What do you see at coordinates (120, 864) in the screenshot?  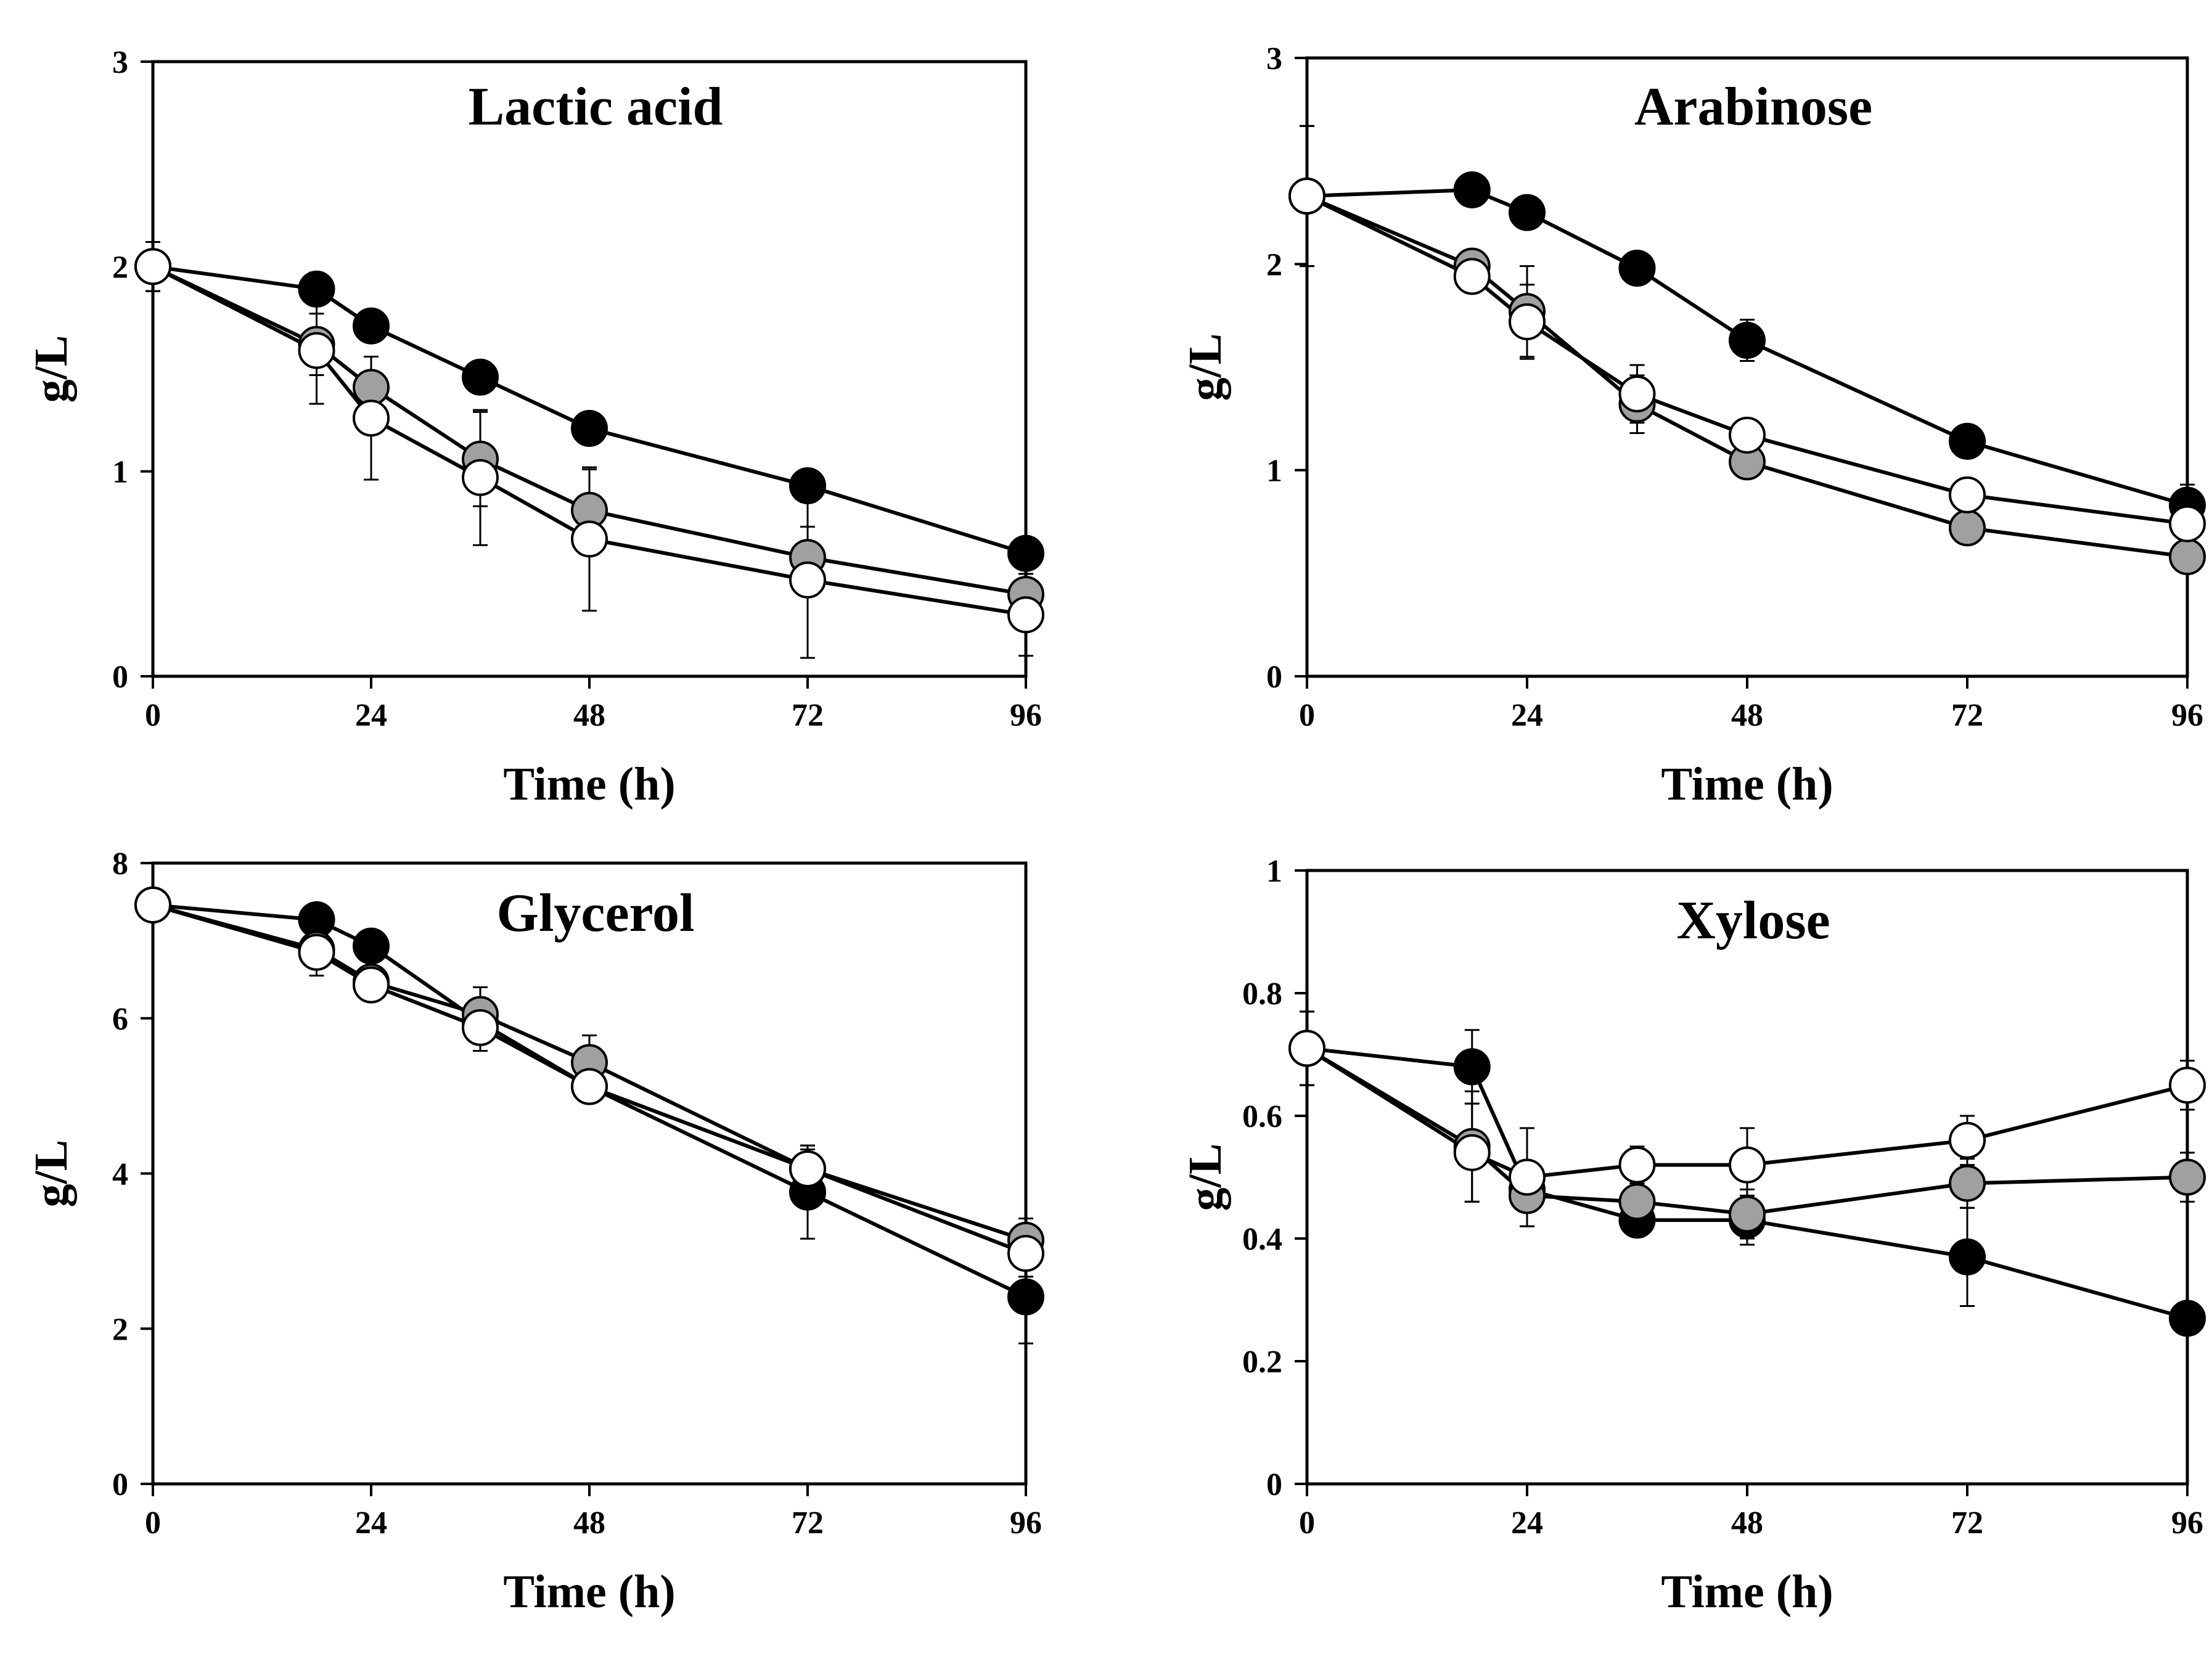 I see `y-tick-label: 8` at bounding box center [120, 864].